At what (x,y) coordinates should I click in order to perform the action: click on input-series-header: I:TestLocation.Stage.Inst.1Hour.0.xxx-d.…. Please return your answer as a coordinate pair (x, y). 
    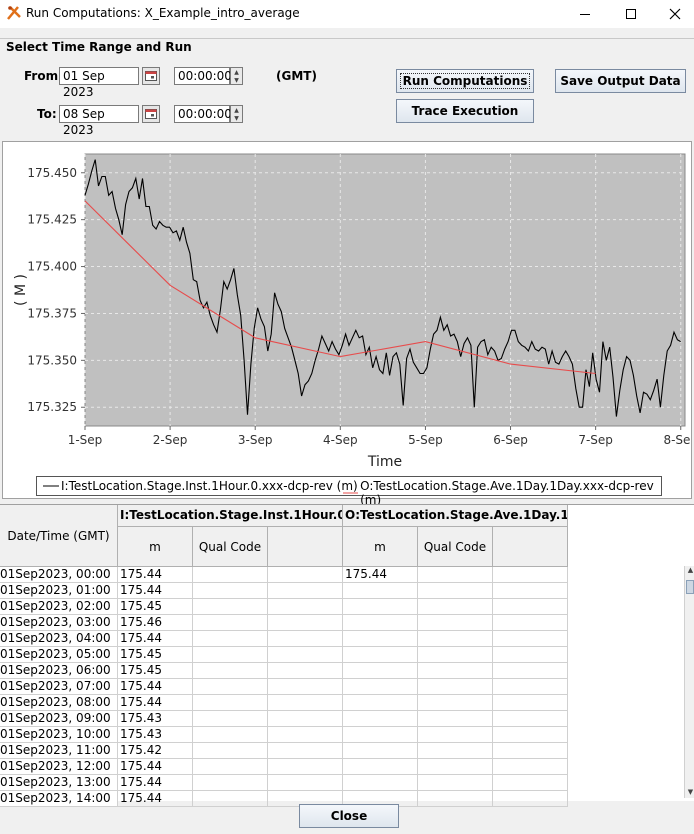
    Looking at the image, I should click on (230, 516).